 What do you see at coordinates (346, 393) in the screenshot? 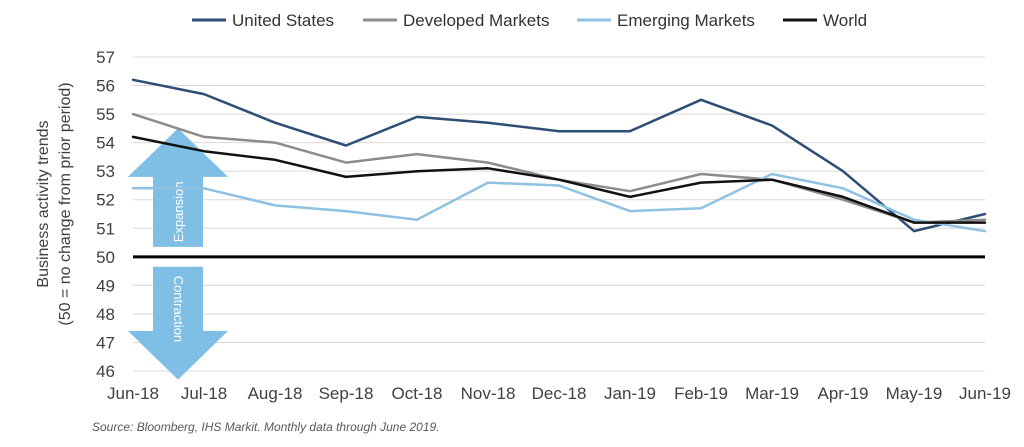
I see `x-tick-label: Sep-18` at bounding box center [346, 393].